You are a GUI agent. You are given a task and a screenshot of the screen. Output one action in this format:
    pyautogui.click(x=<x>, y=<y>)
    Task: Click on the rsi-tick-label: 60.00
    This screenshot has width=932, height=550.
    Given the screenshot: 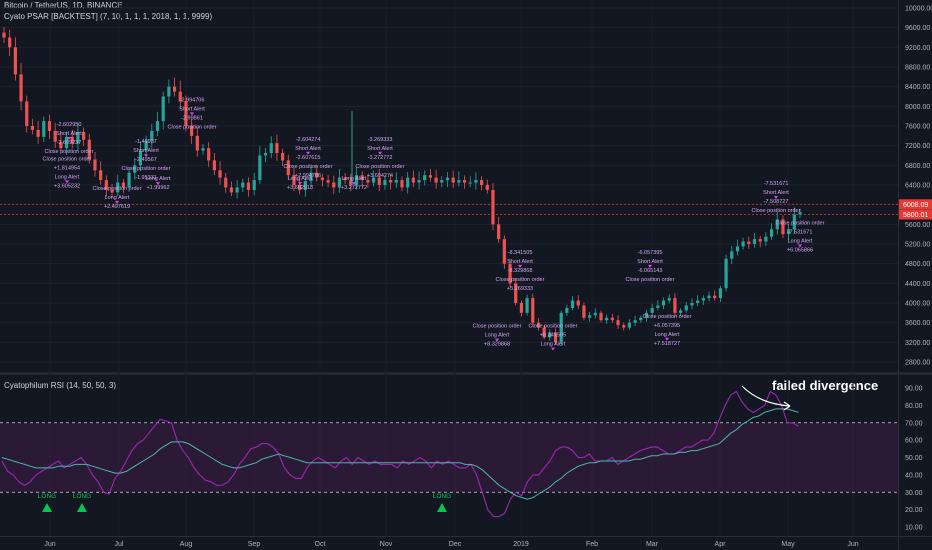 What is the action you would take?
    pyautogui.click(x=914, y=441)
    